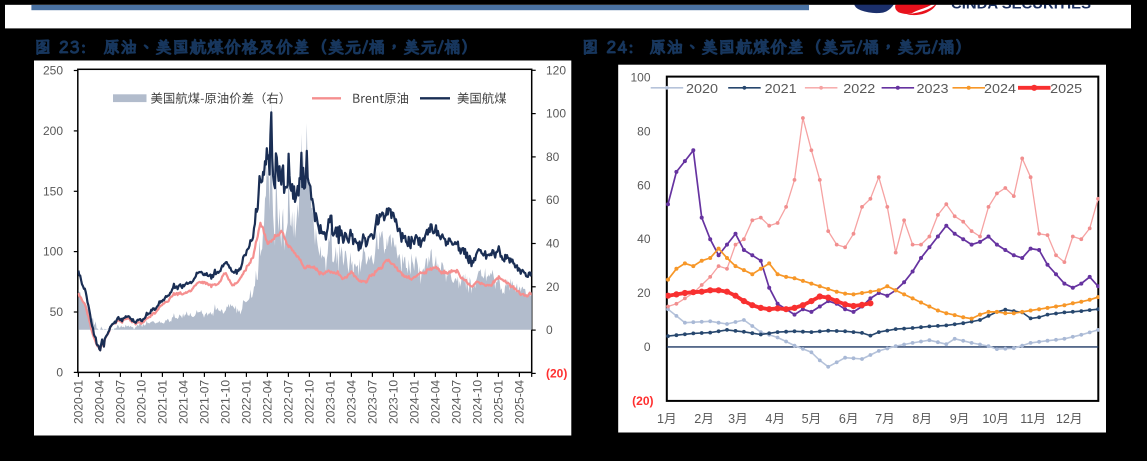  What do you see at coordinates (78, 402) in the screenshot?
I see `svg-text: 2020-01` at bounding box center [78, 402].